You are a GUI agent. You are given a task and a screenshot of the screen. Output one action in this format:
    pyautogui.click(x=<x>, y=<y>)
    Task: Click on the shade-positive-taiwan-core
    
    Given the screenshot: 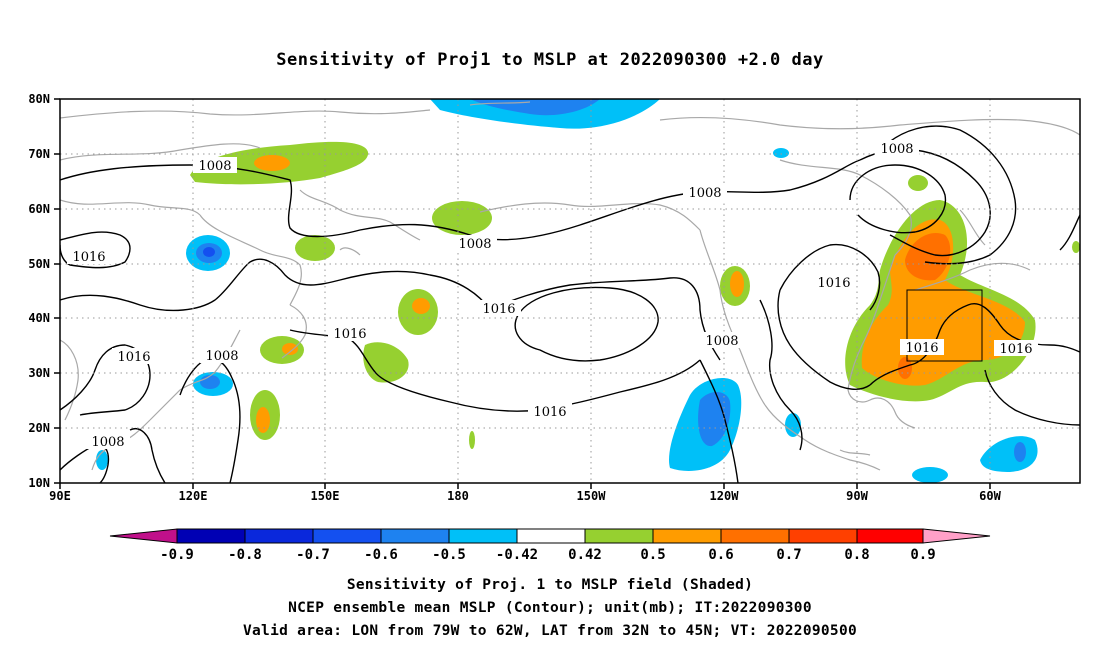 What is the action you would take?
    pyautogui.click(x=290, y=349)
    